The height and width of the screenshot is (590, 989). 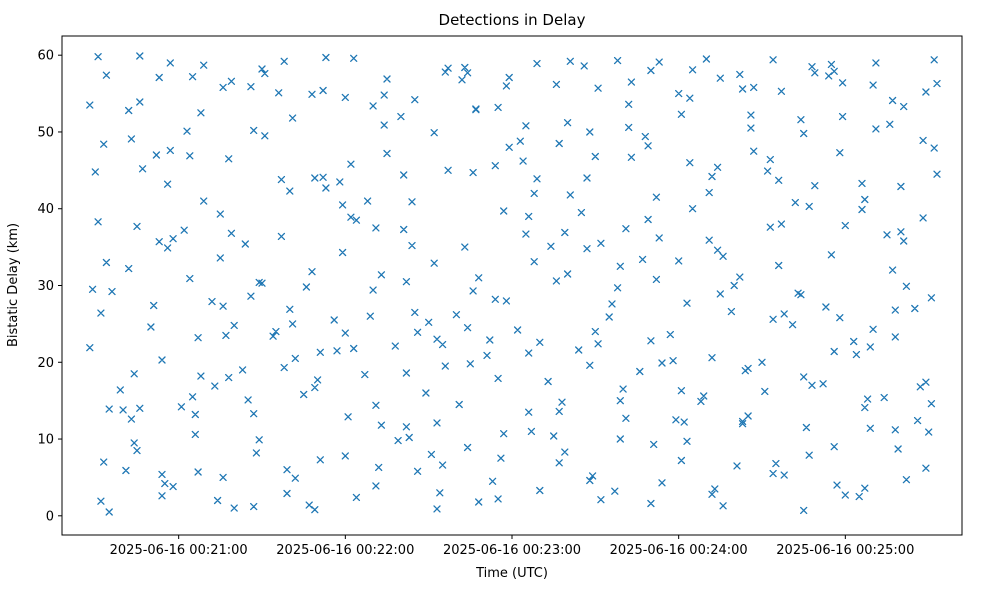 I want to click on y-axis-label: Bistatic Delay (km), so click(x=13, y=285).